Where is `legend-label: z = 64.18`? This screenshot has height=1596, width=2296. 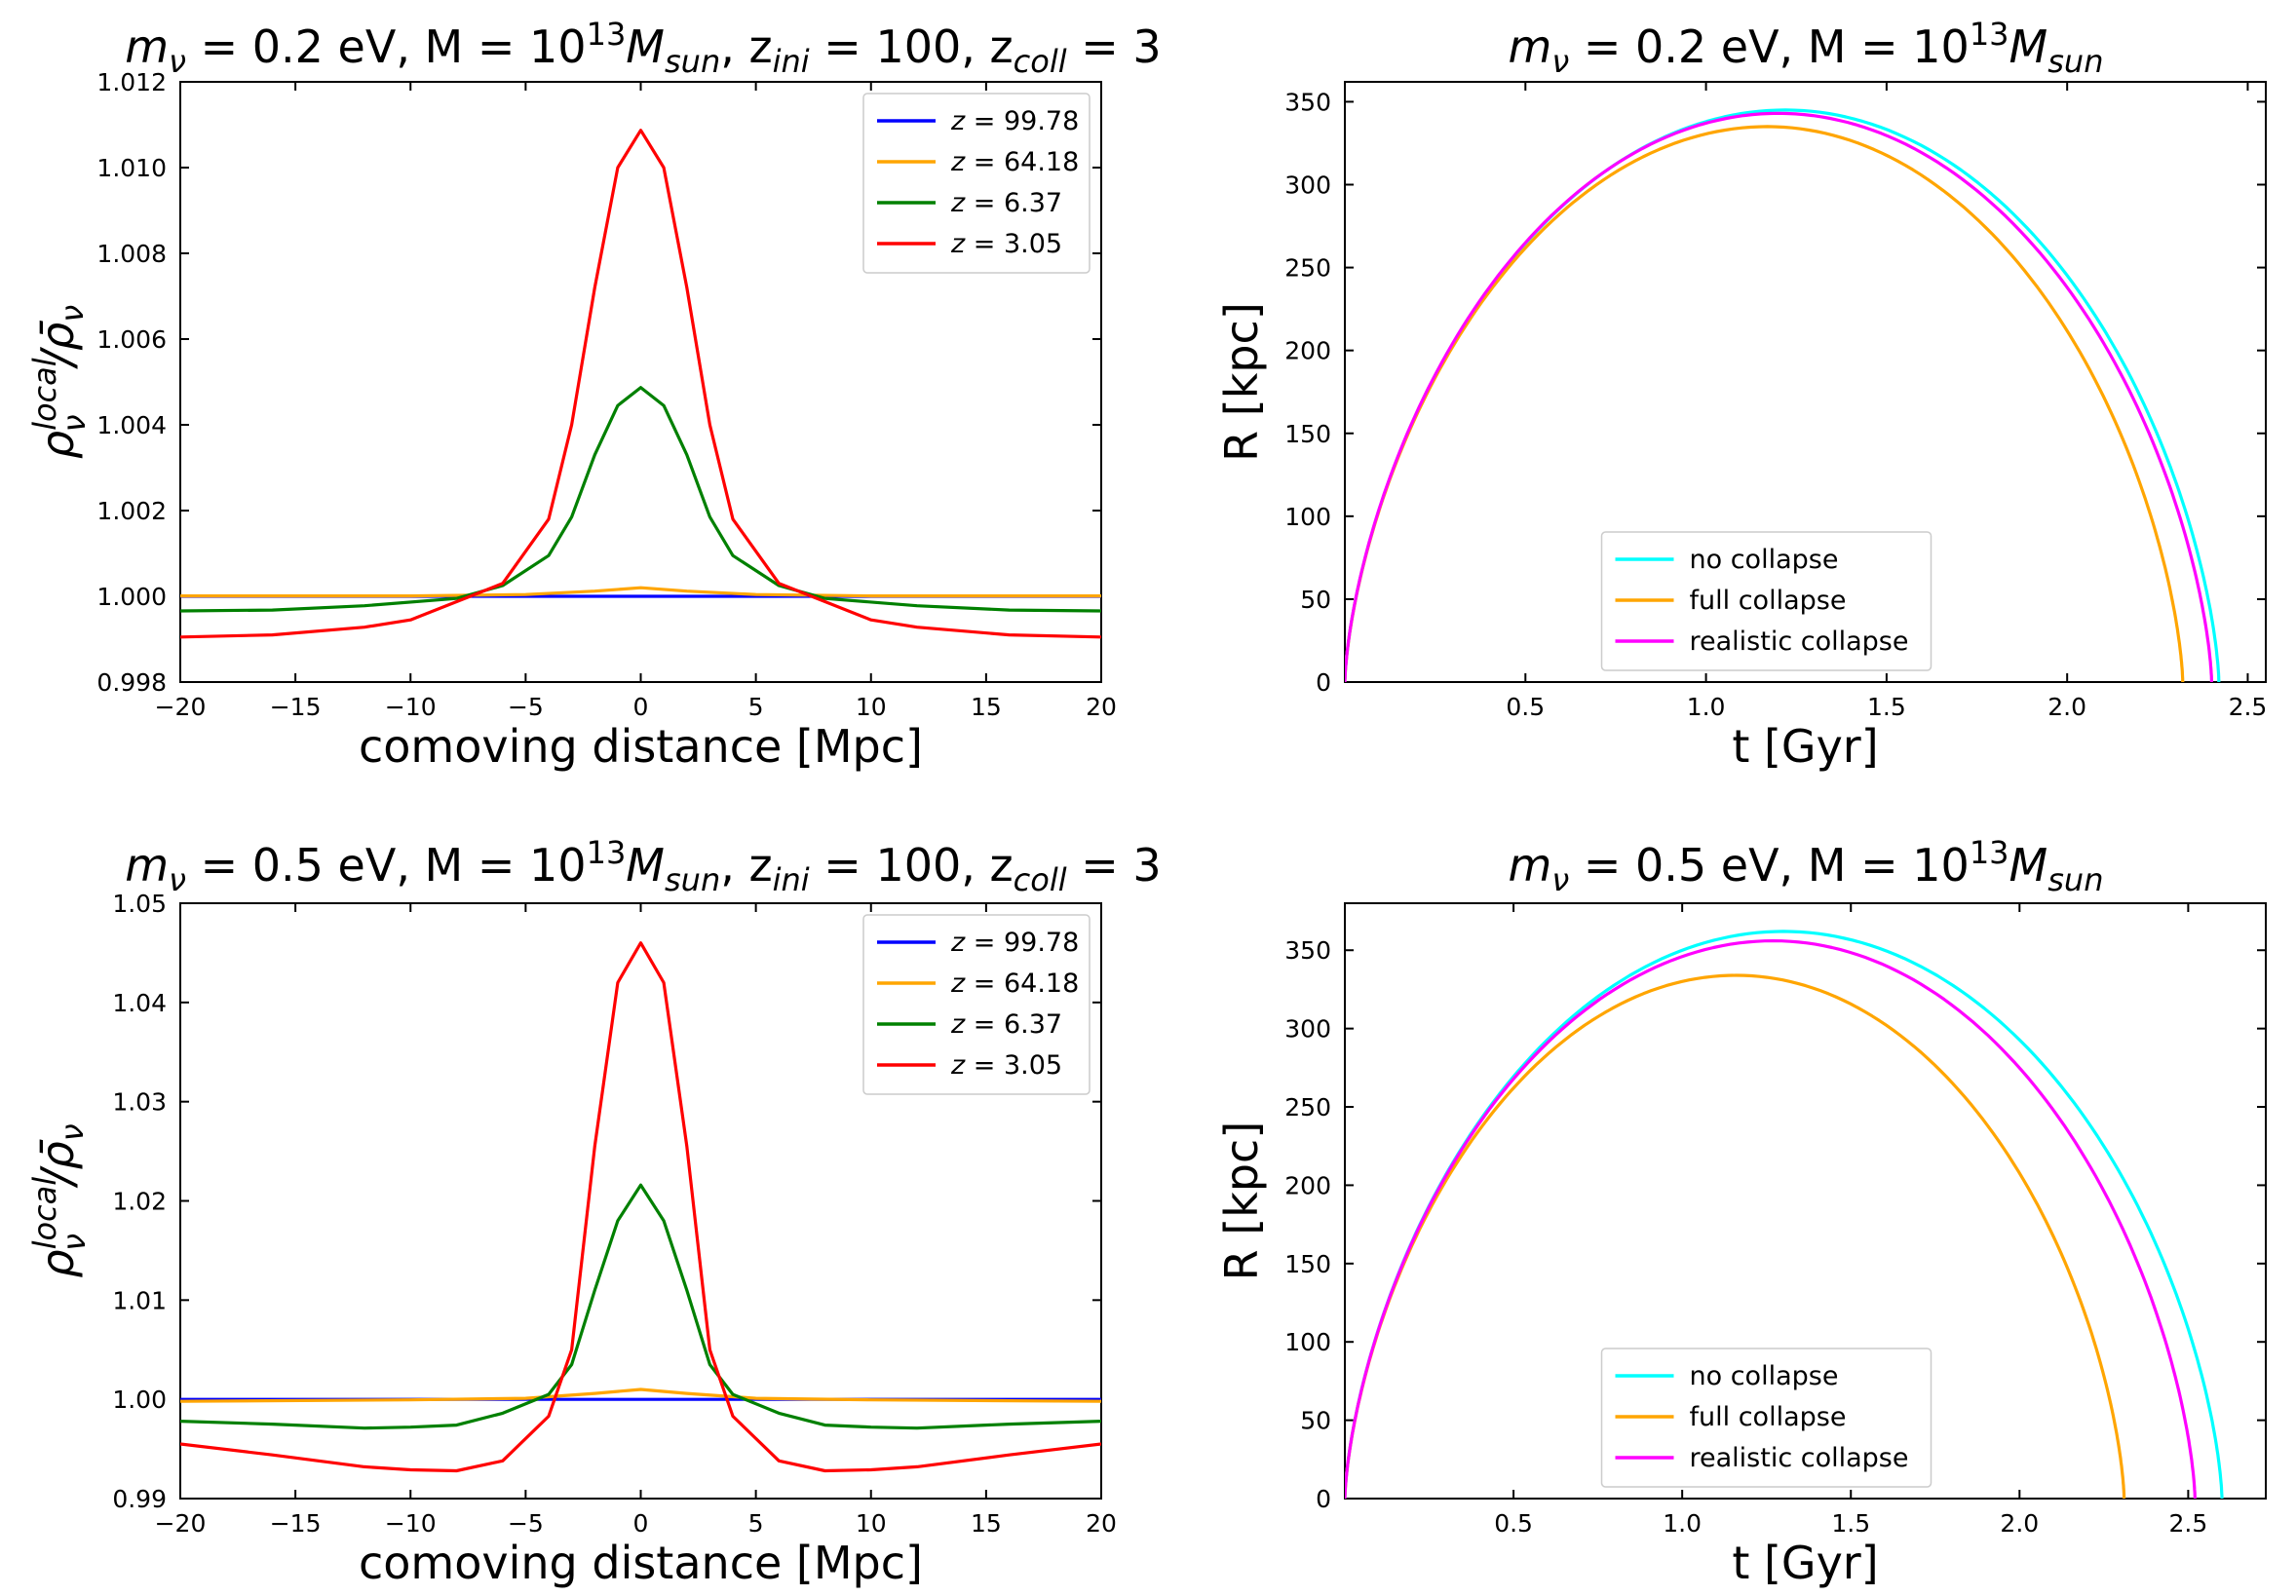
legend-label: z = 64.18 is located at coordinates (1014, 162).